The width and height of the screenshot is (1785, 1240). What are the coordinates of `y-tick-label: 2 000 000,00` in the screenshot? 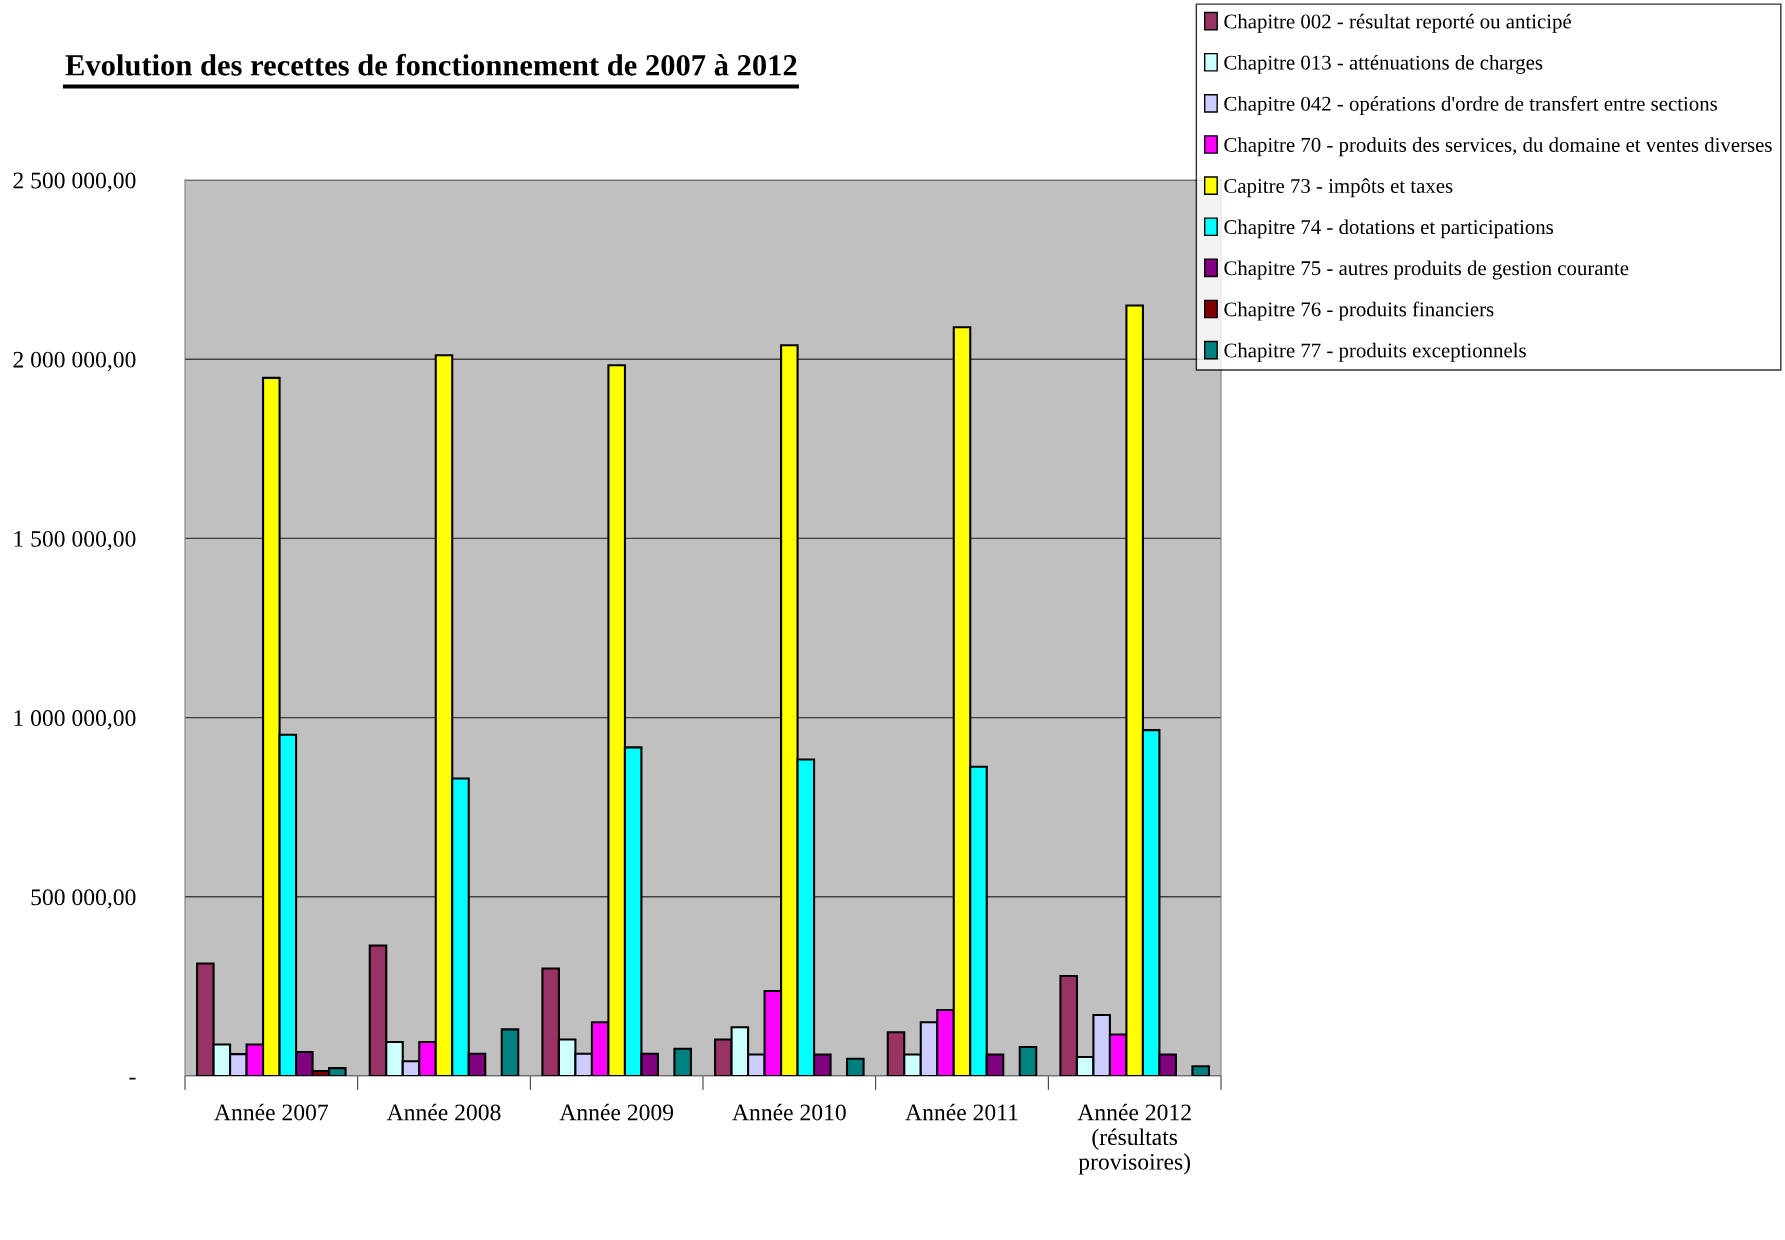 It's located at (74, 361).